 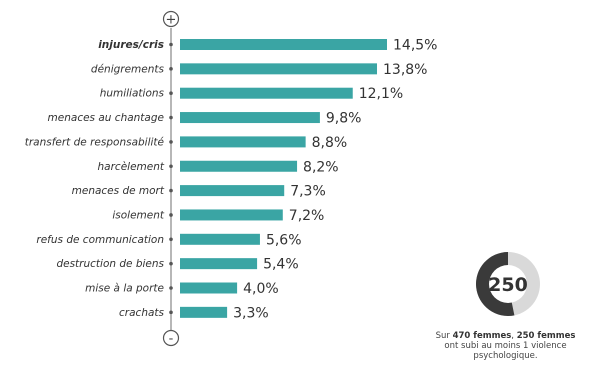 I want to click on value-label: 3,3%, so click(x=251, y=313).